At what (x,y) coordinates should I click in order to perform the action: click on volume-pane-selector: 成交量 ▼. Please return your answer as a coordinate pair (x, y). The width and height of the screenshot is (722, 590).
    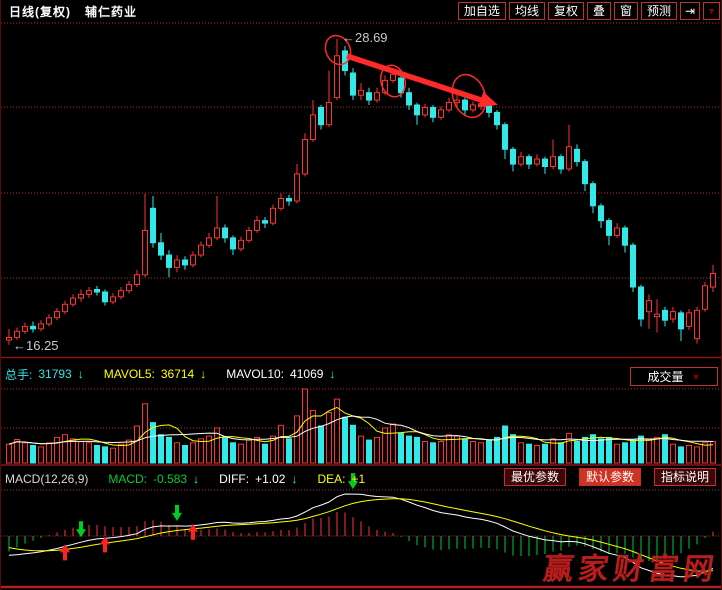
    Looking at the image, I should click on (674, 376).